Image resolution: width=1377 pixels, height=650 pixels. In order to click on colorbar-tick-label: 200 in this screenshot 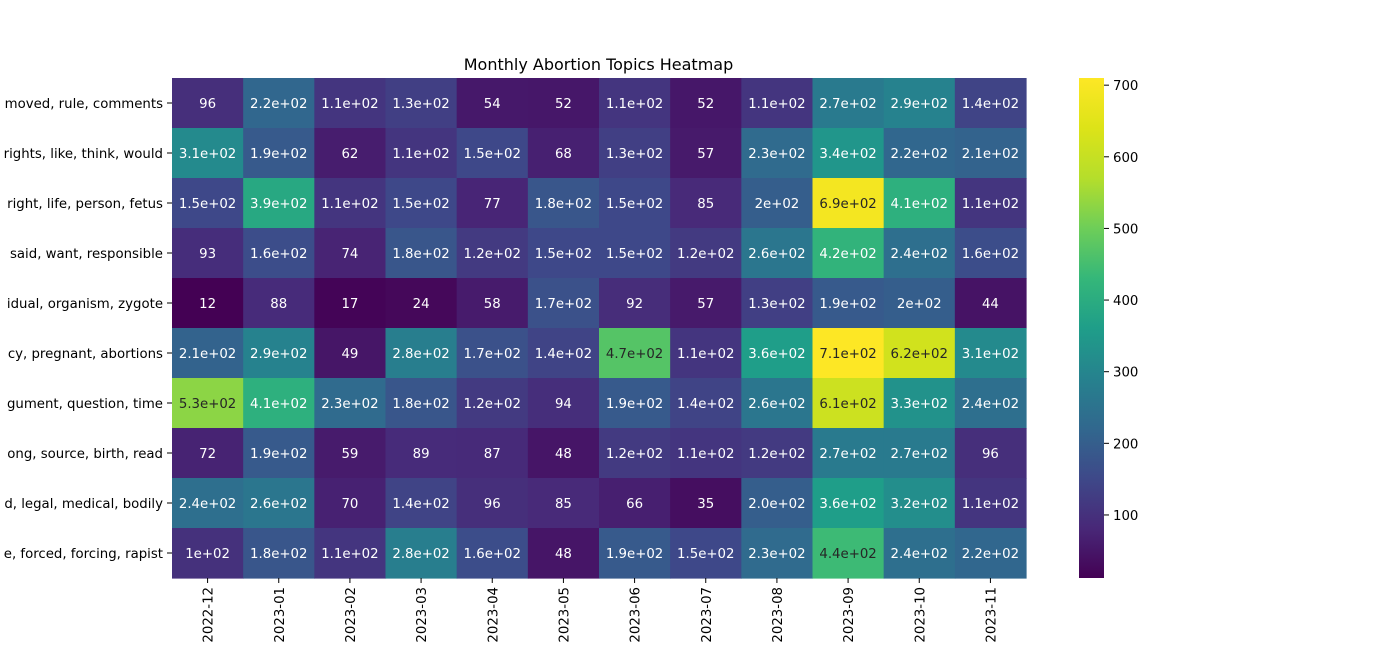, I will do `click(1125, 444)`.